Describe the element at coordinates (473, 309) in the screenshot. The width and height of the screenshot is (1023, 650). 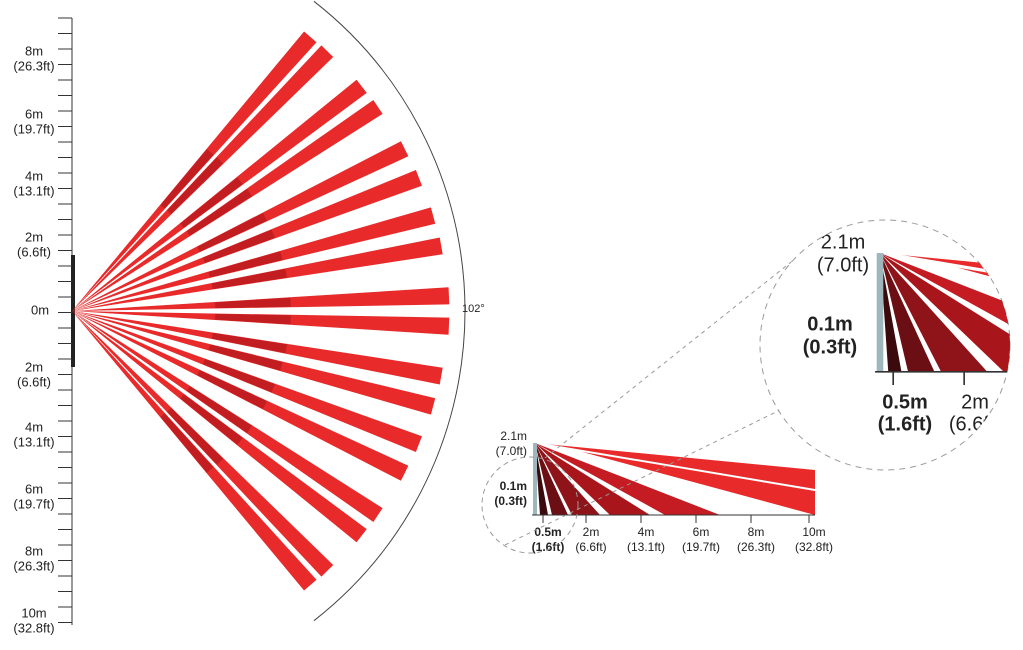
I see `angle-label: 102°` at that location.